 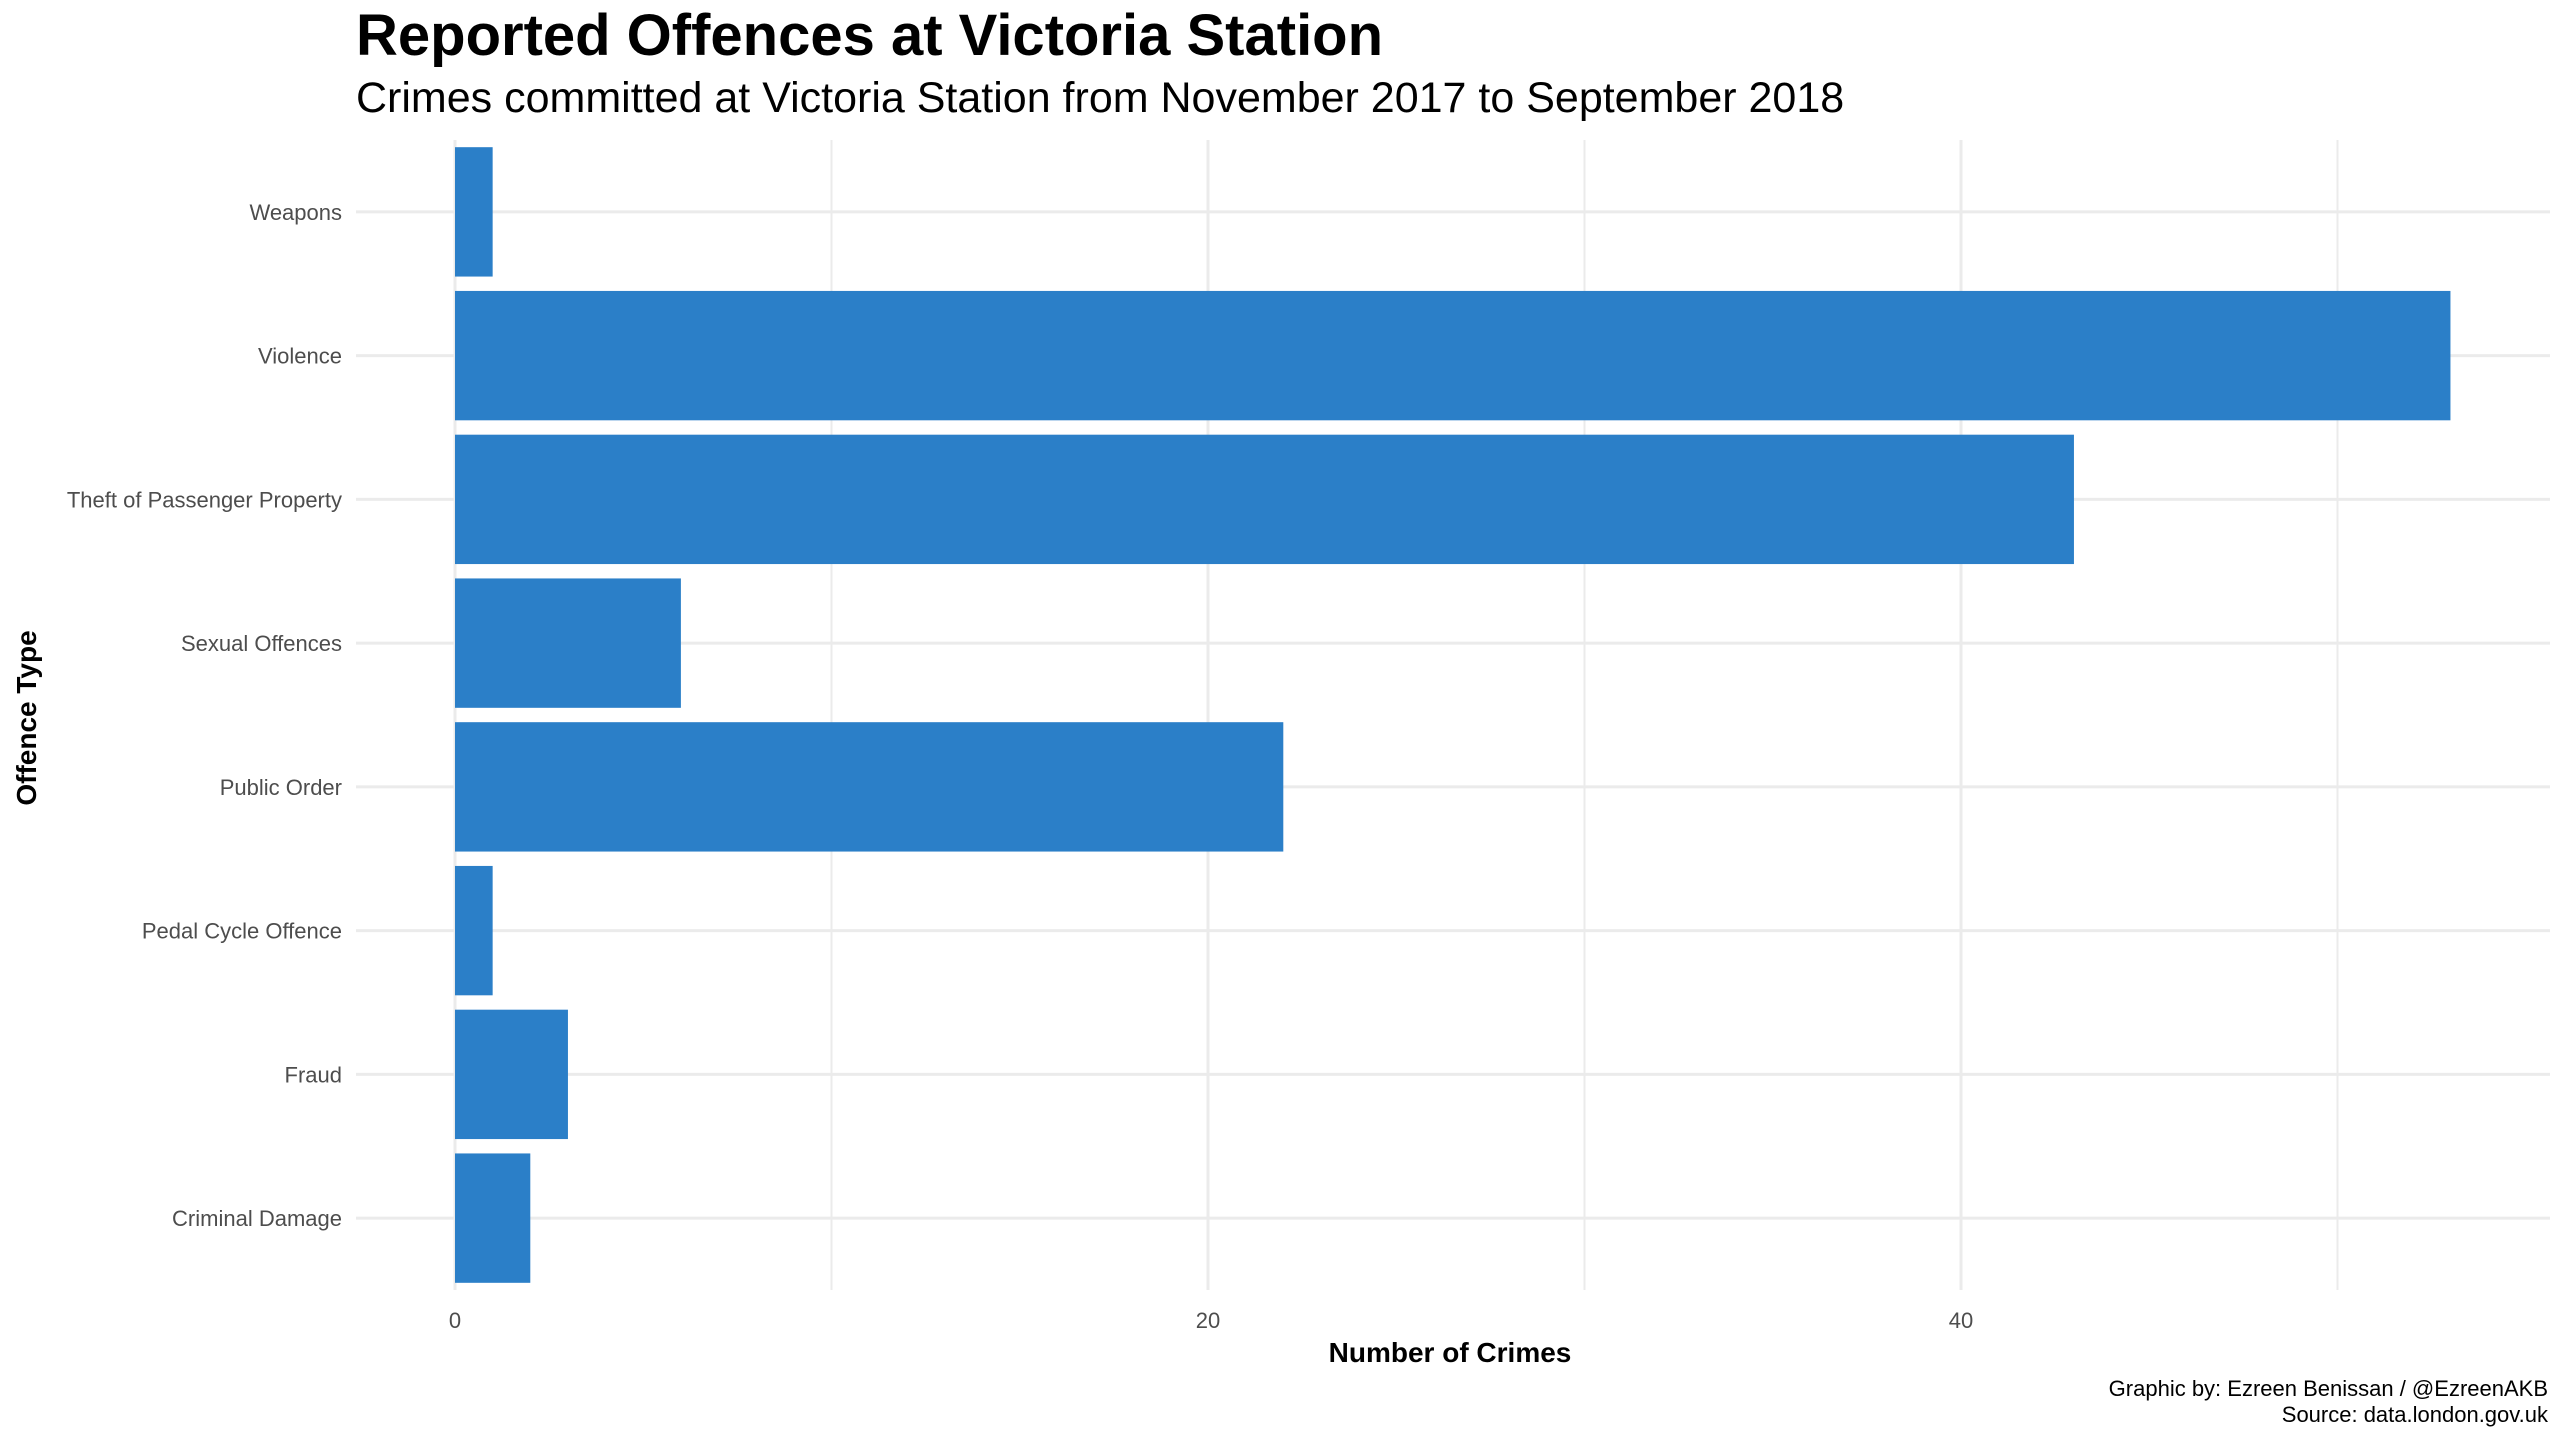 I want to click on bar-sexual-offences, so click(x=568, y=643).